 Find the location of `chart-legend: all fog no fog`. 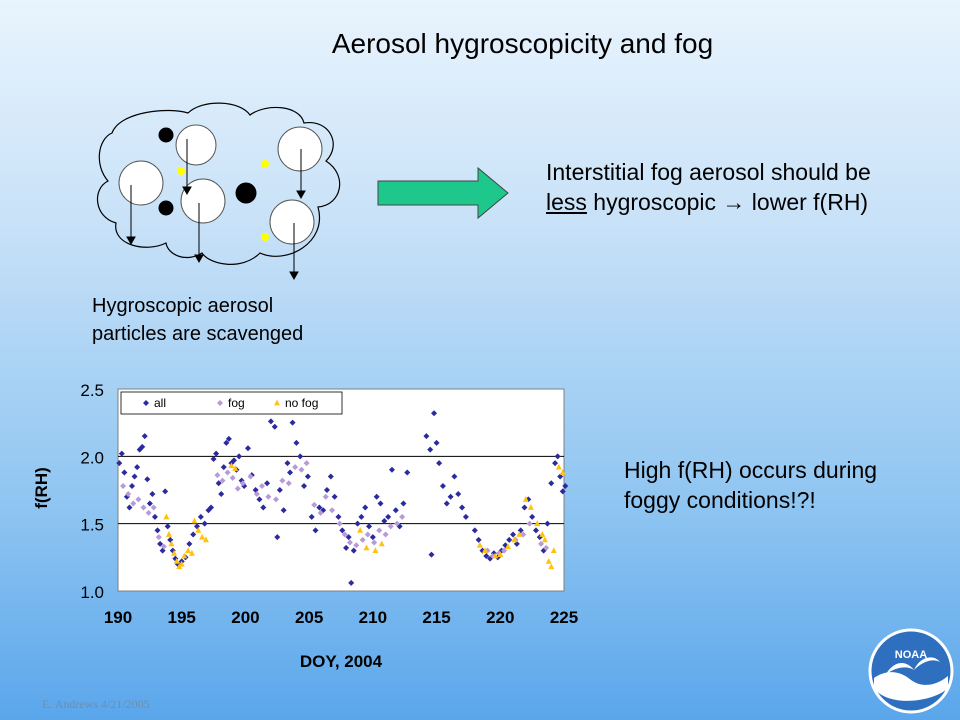

chart-legend: all fog no fog is located at coordinates (231, 403).